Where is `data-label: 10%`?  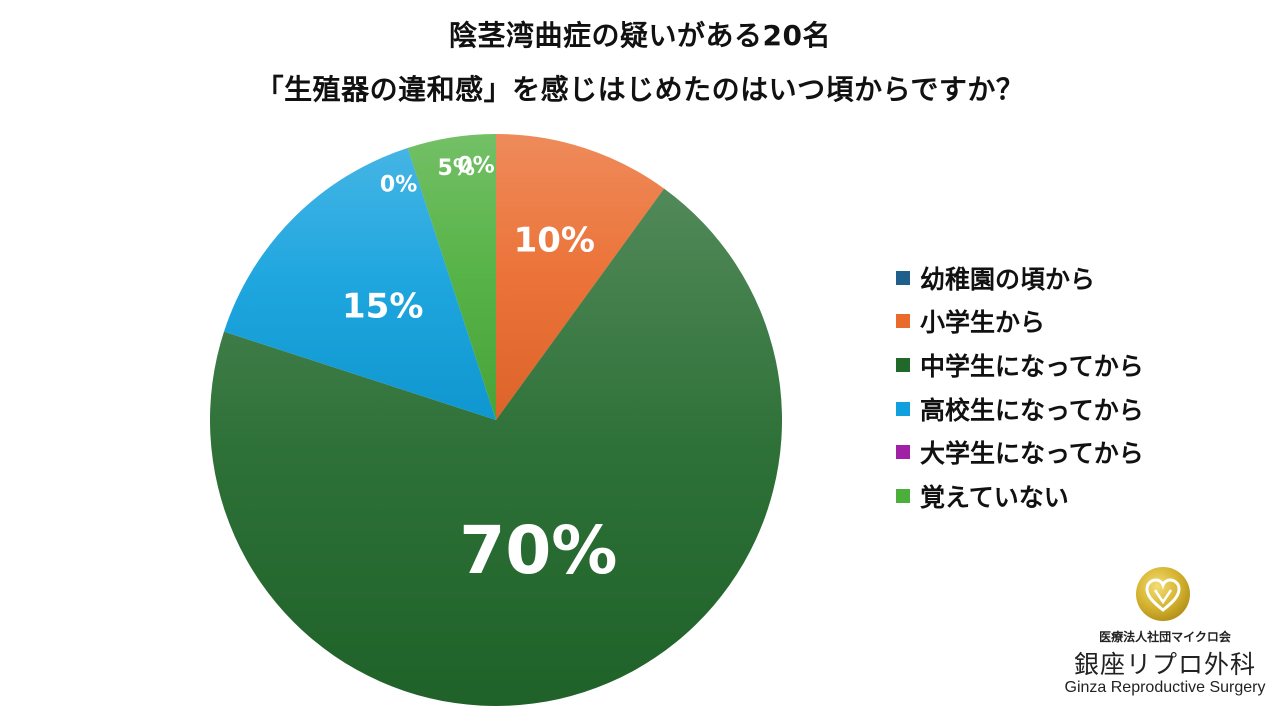
data-label: 10% is located at coordinates (554, 241).